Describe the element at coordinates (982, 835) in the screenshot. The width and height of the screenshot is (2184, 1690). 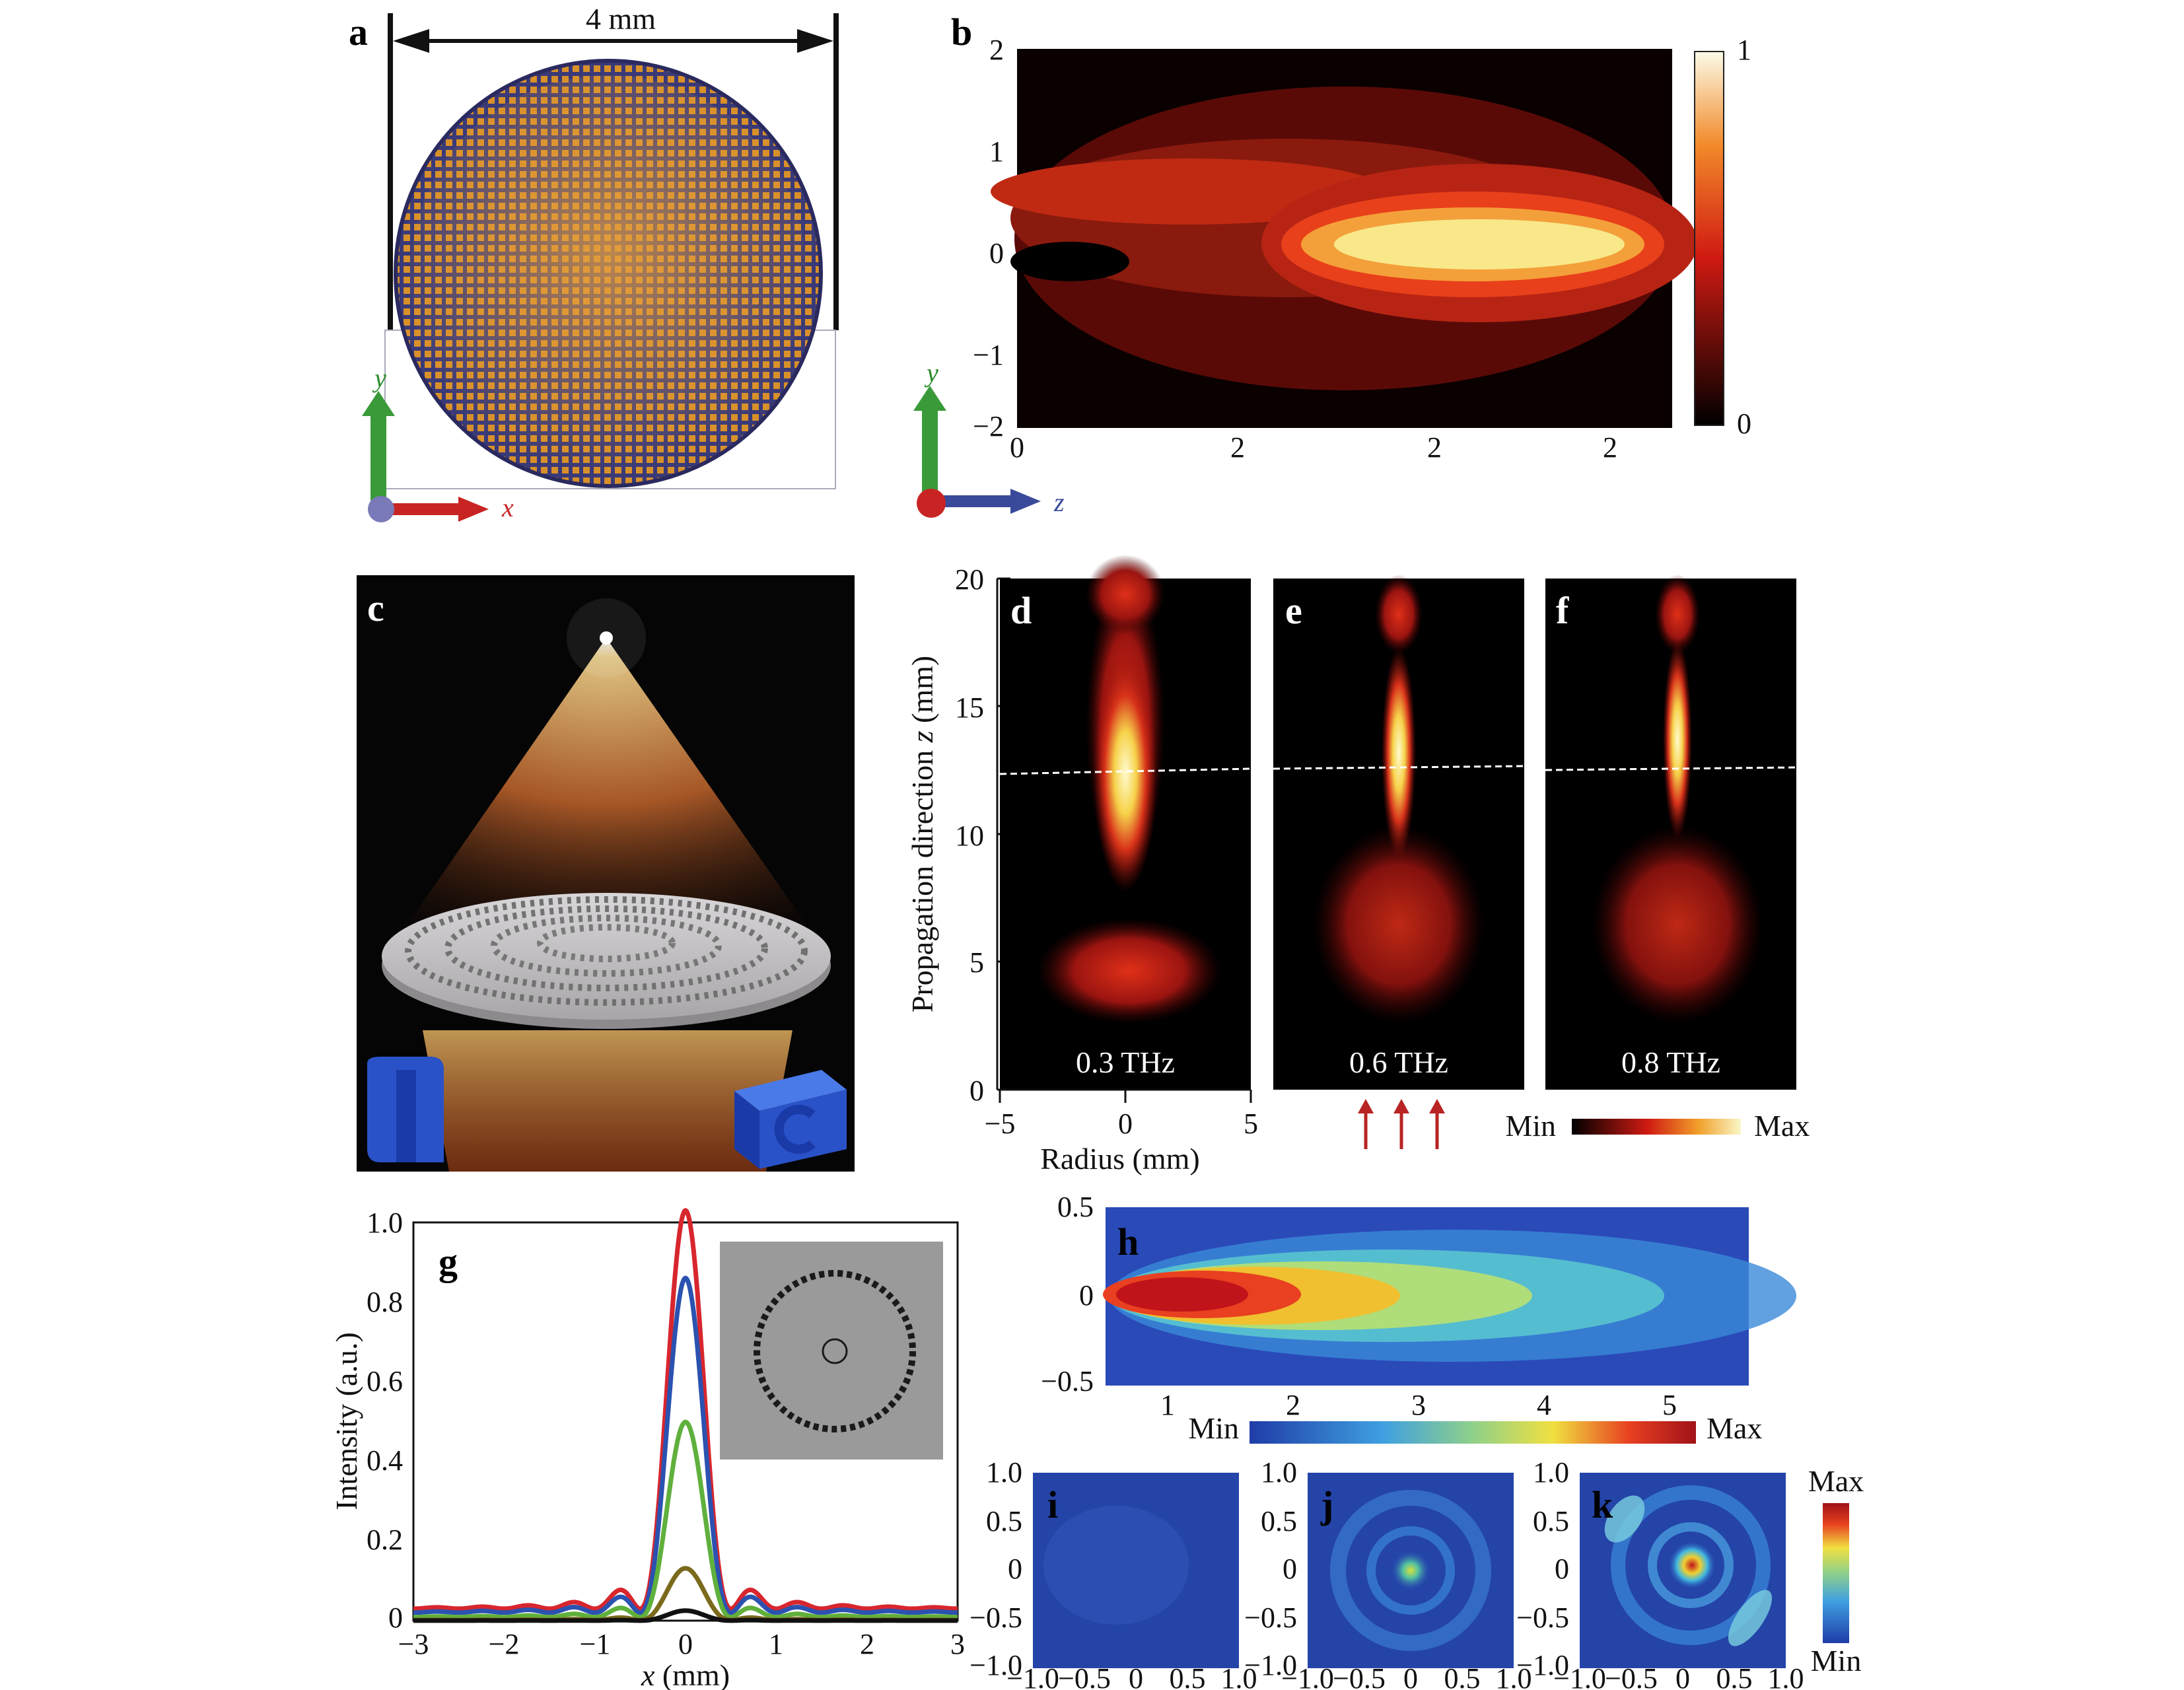
I see `def-y-ticks: 20 15 10 5 0` at that location.